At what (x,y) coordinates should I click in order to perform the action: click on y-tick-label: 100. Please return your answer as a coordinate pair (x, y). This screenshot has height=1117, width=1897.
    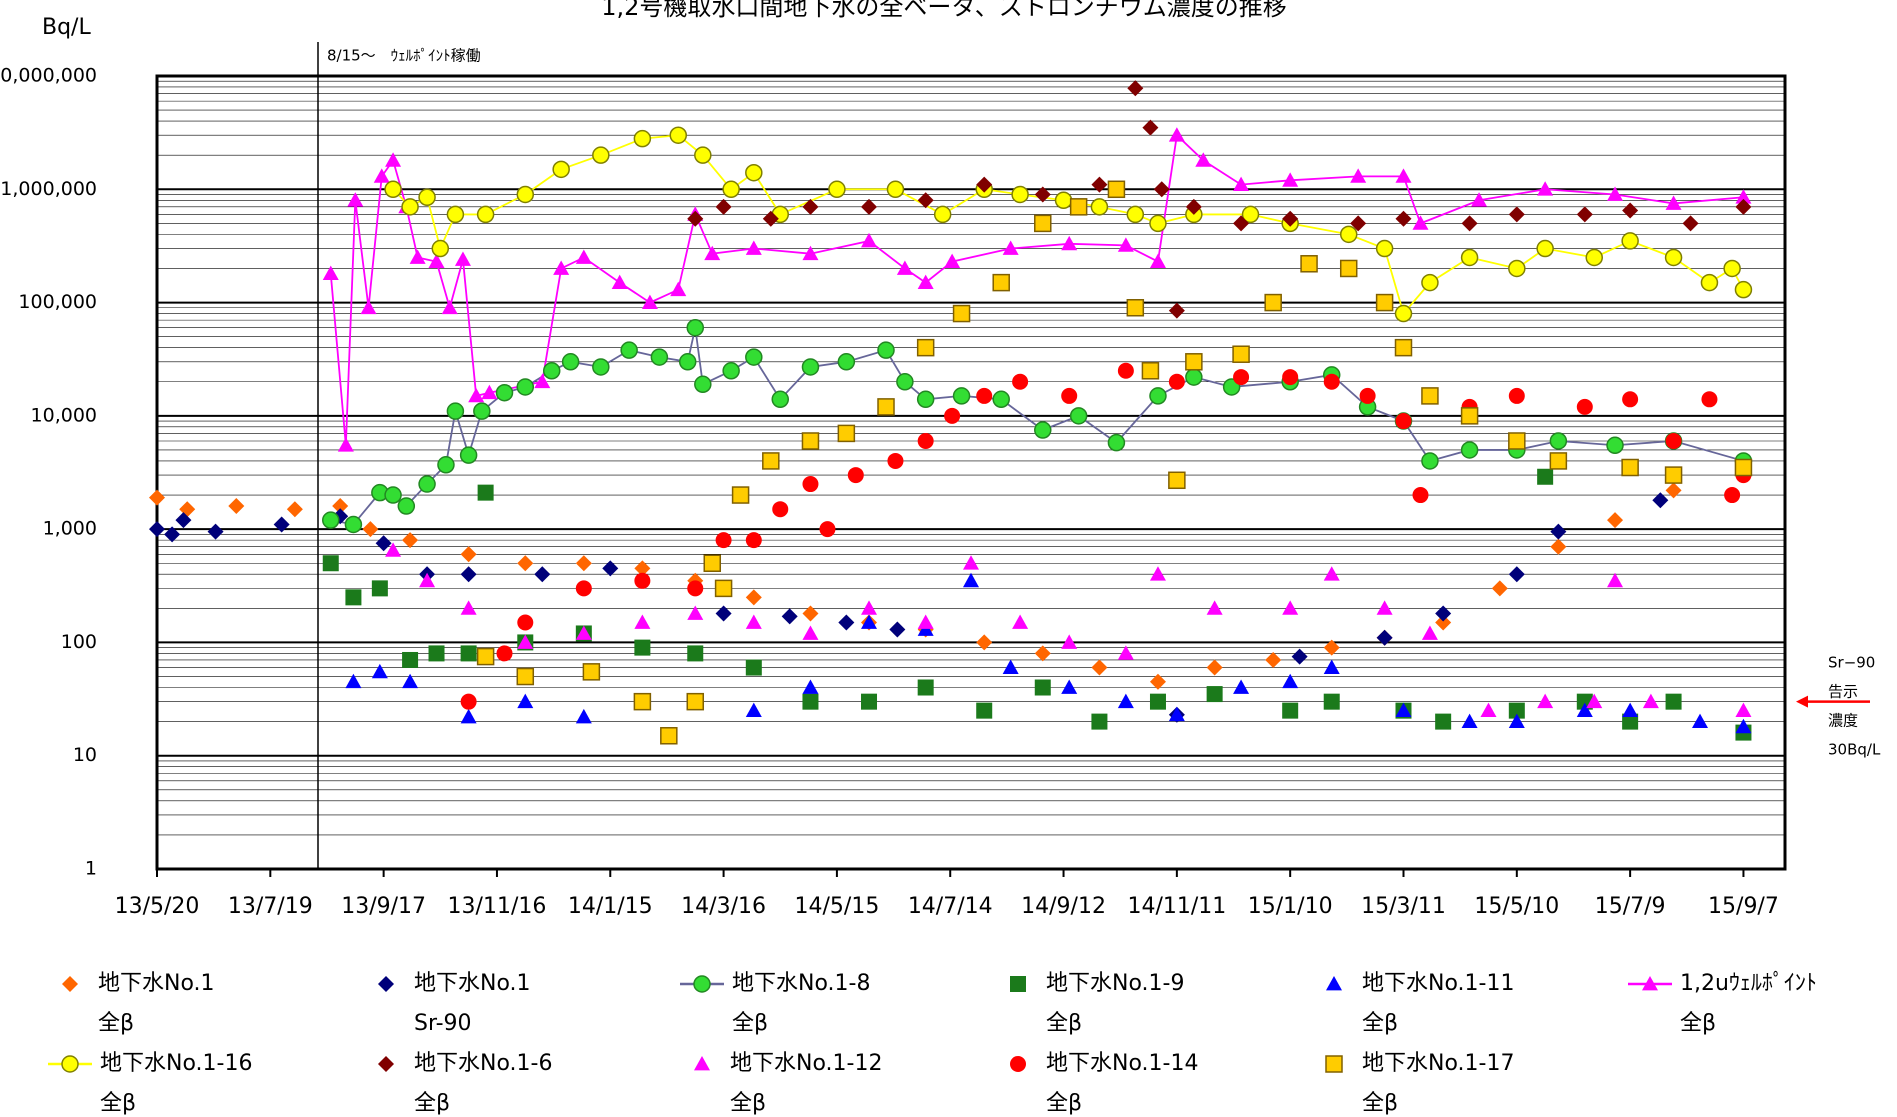
    Looking at the image, I should click on (79, 642).